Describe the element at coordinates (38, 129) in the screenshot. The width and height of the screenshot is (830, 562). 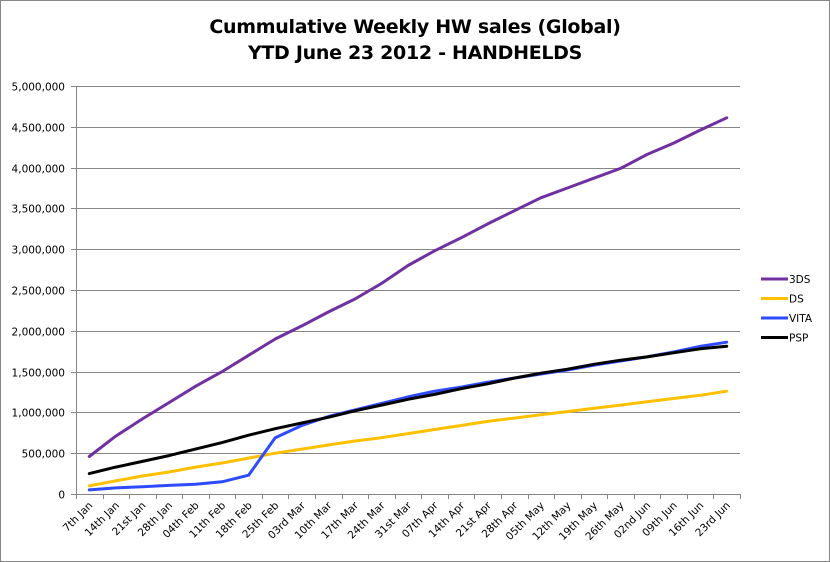
I see `y-tick-label: 4,500,000` at that location.